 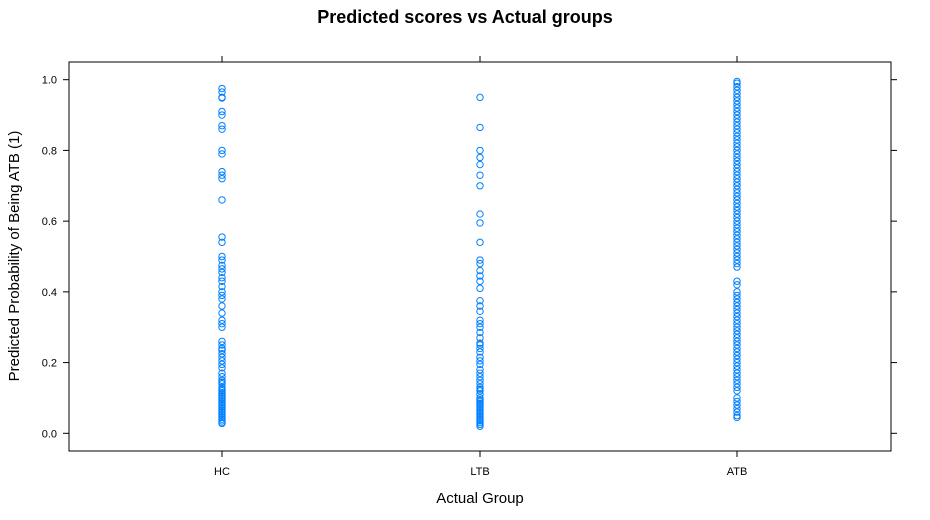 I want to click on y-tick-label: 0.6, so click(x=49, y=222).